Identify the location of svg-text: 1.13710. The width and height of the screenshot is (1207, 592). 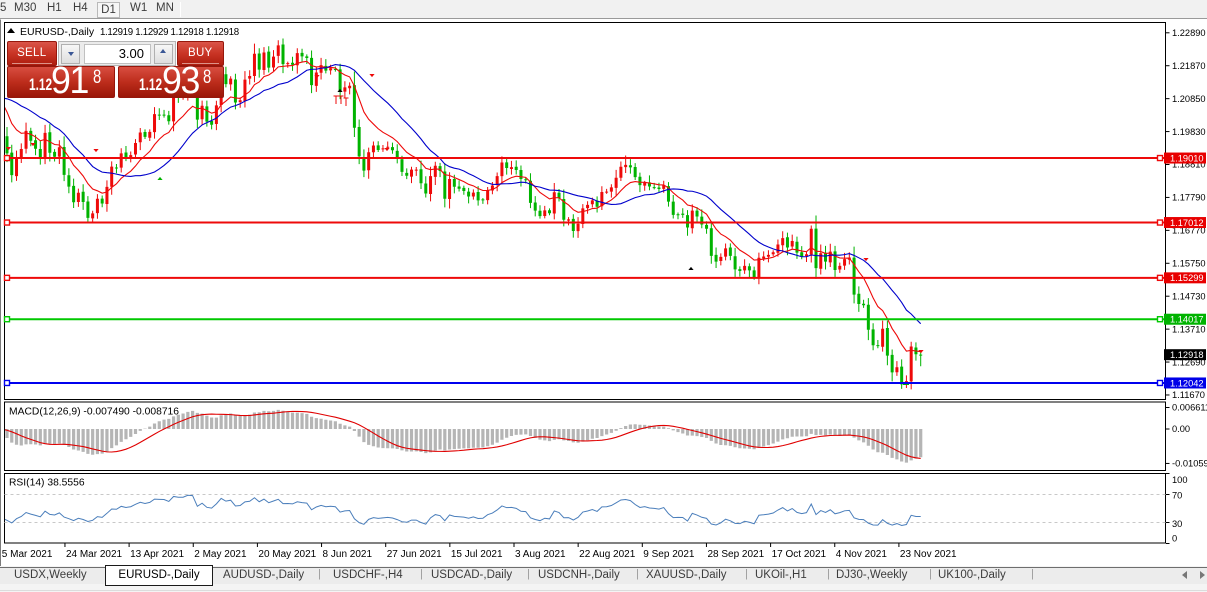
(1189, 329).